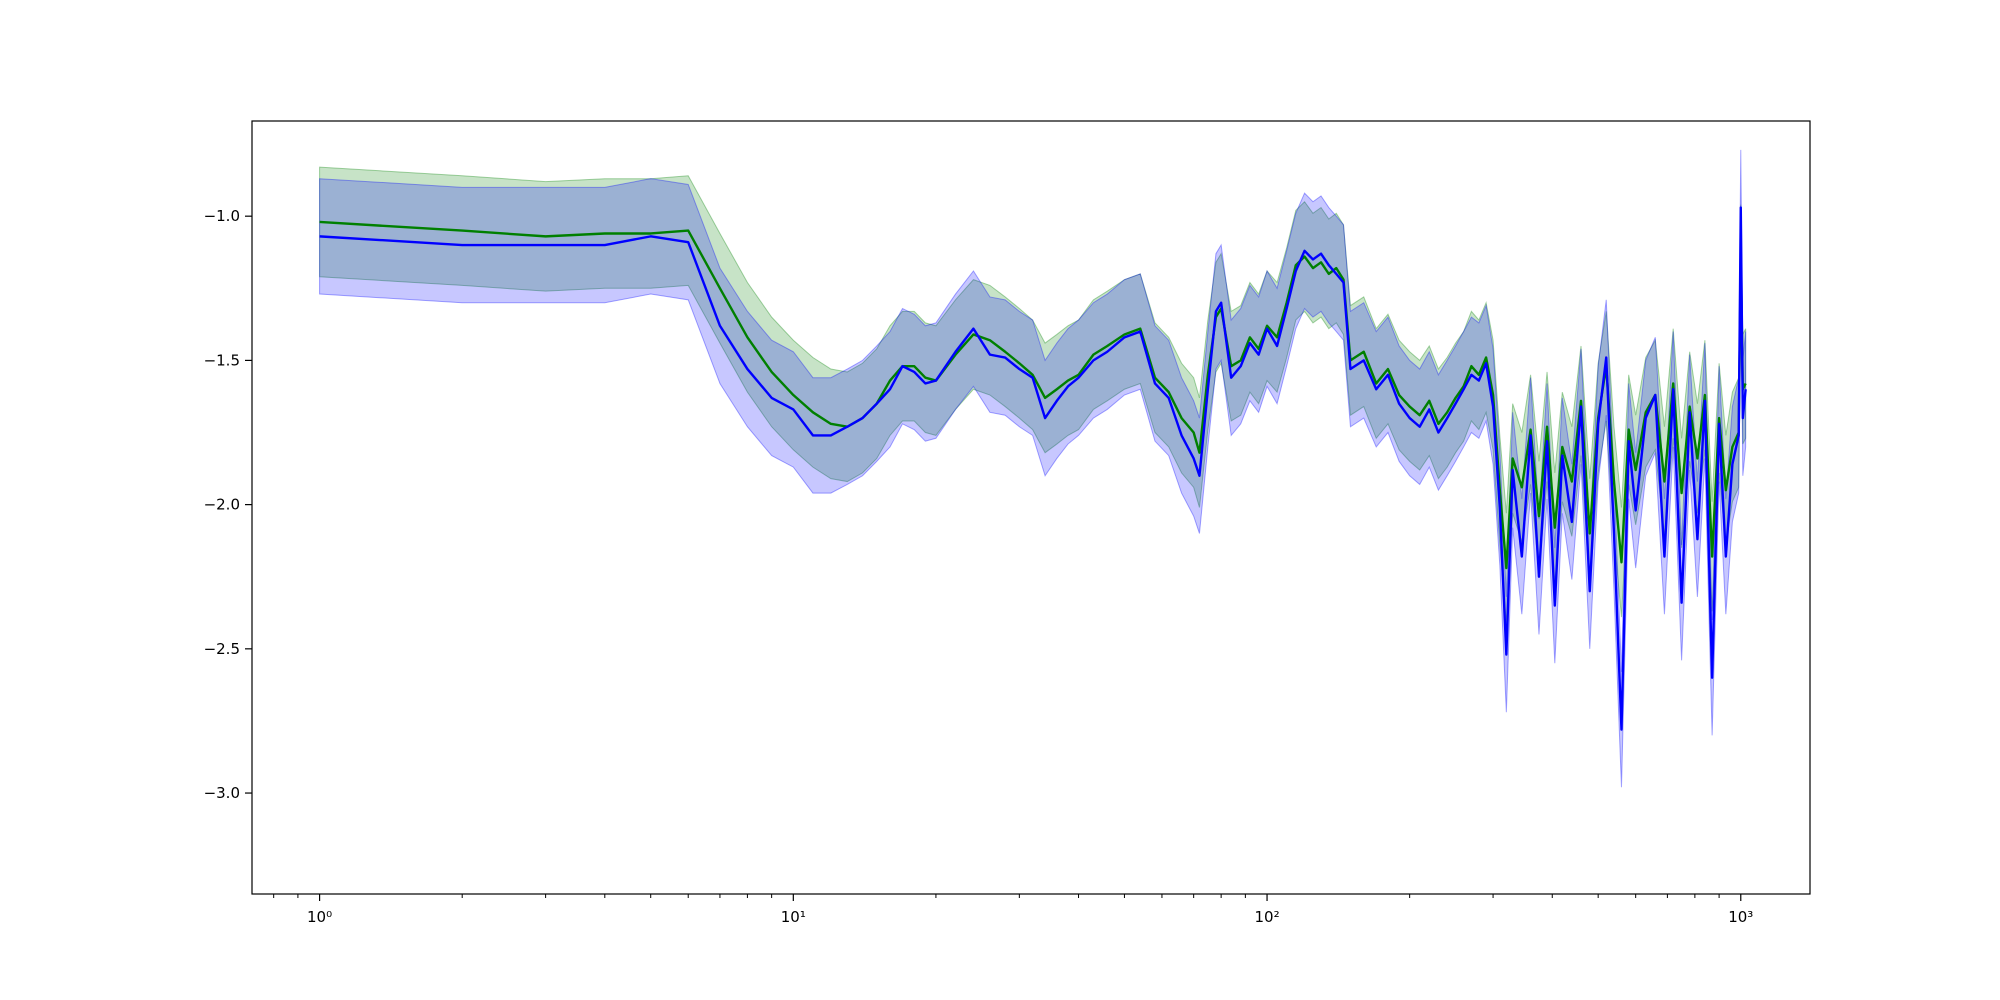 The width and height of the screenshot is (2000, 1000). Describe the element at coordinates (1013, 910) in the screenshot. I see `x-axis: 10⁰ 10¹ 10² 10³` at that location.